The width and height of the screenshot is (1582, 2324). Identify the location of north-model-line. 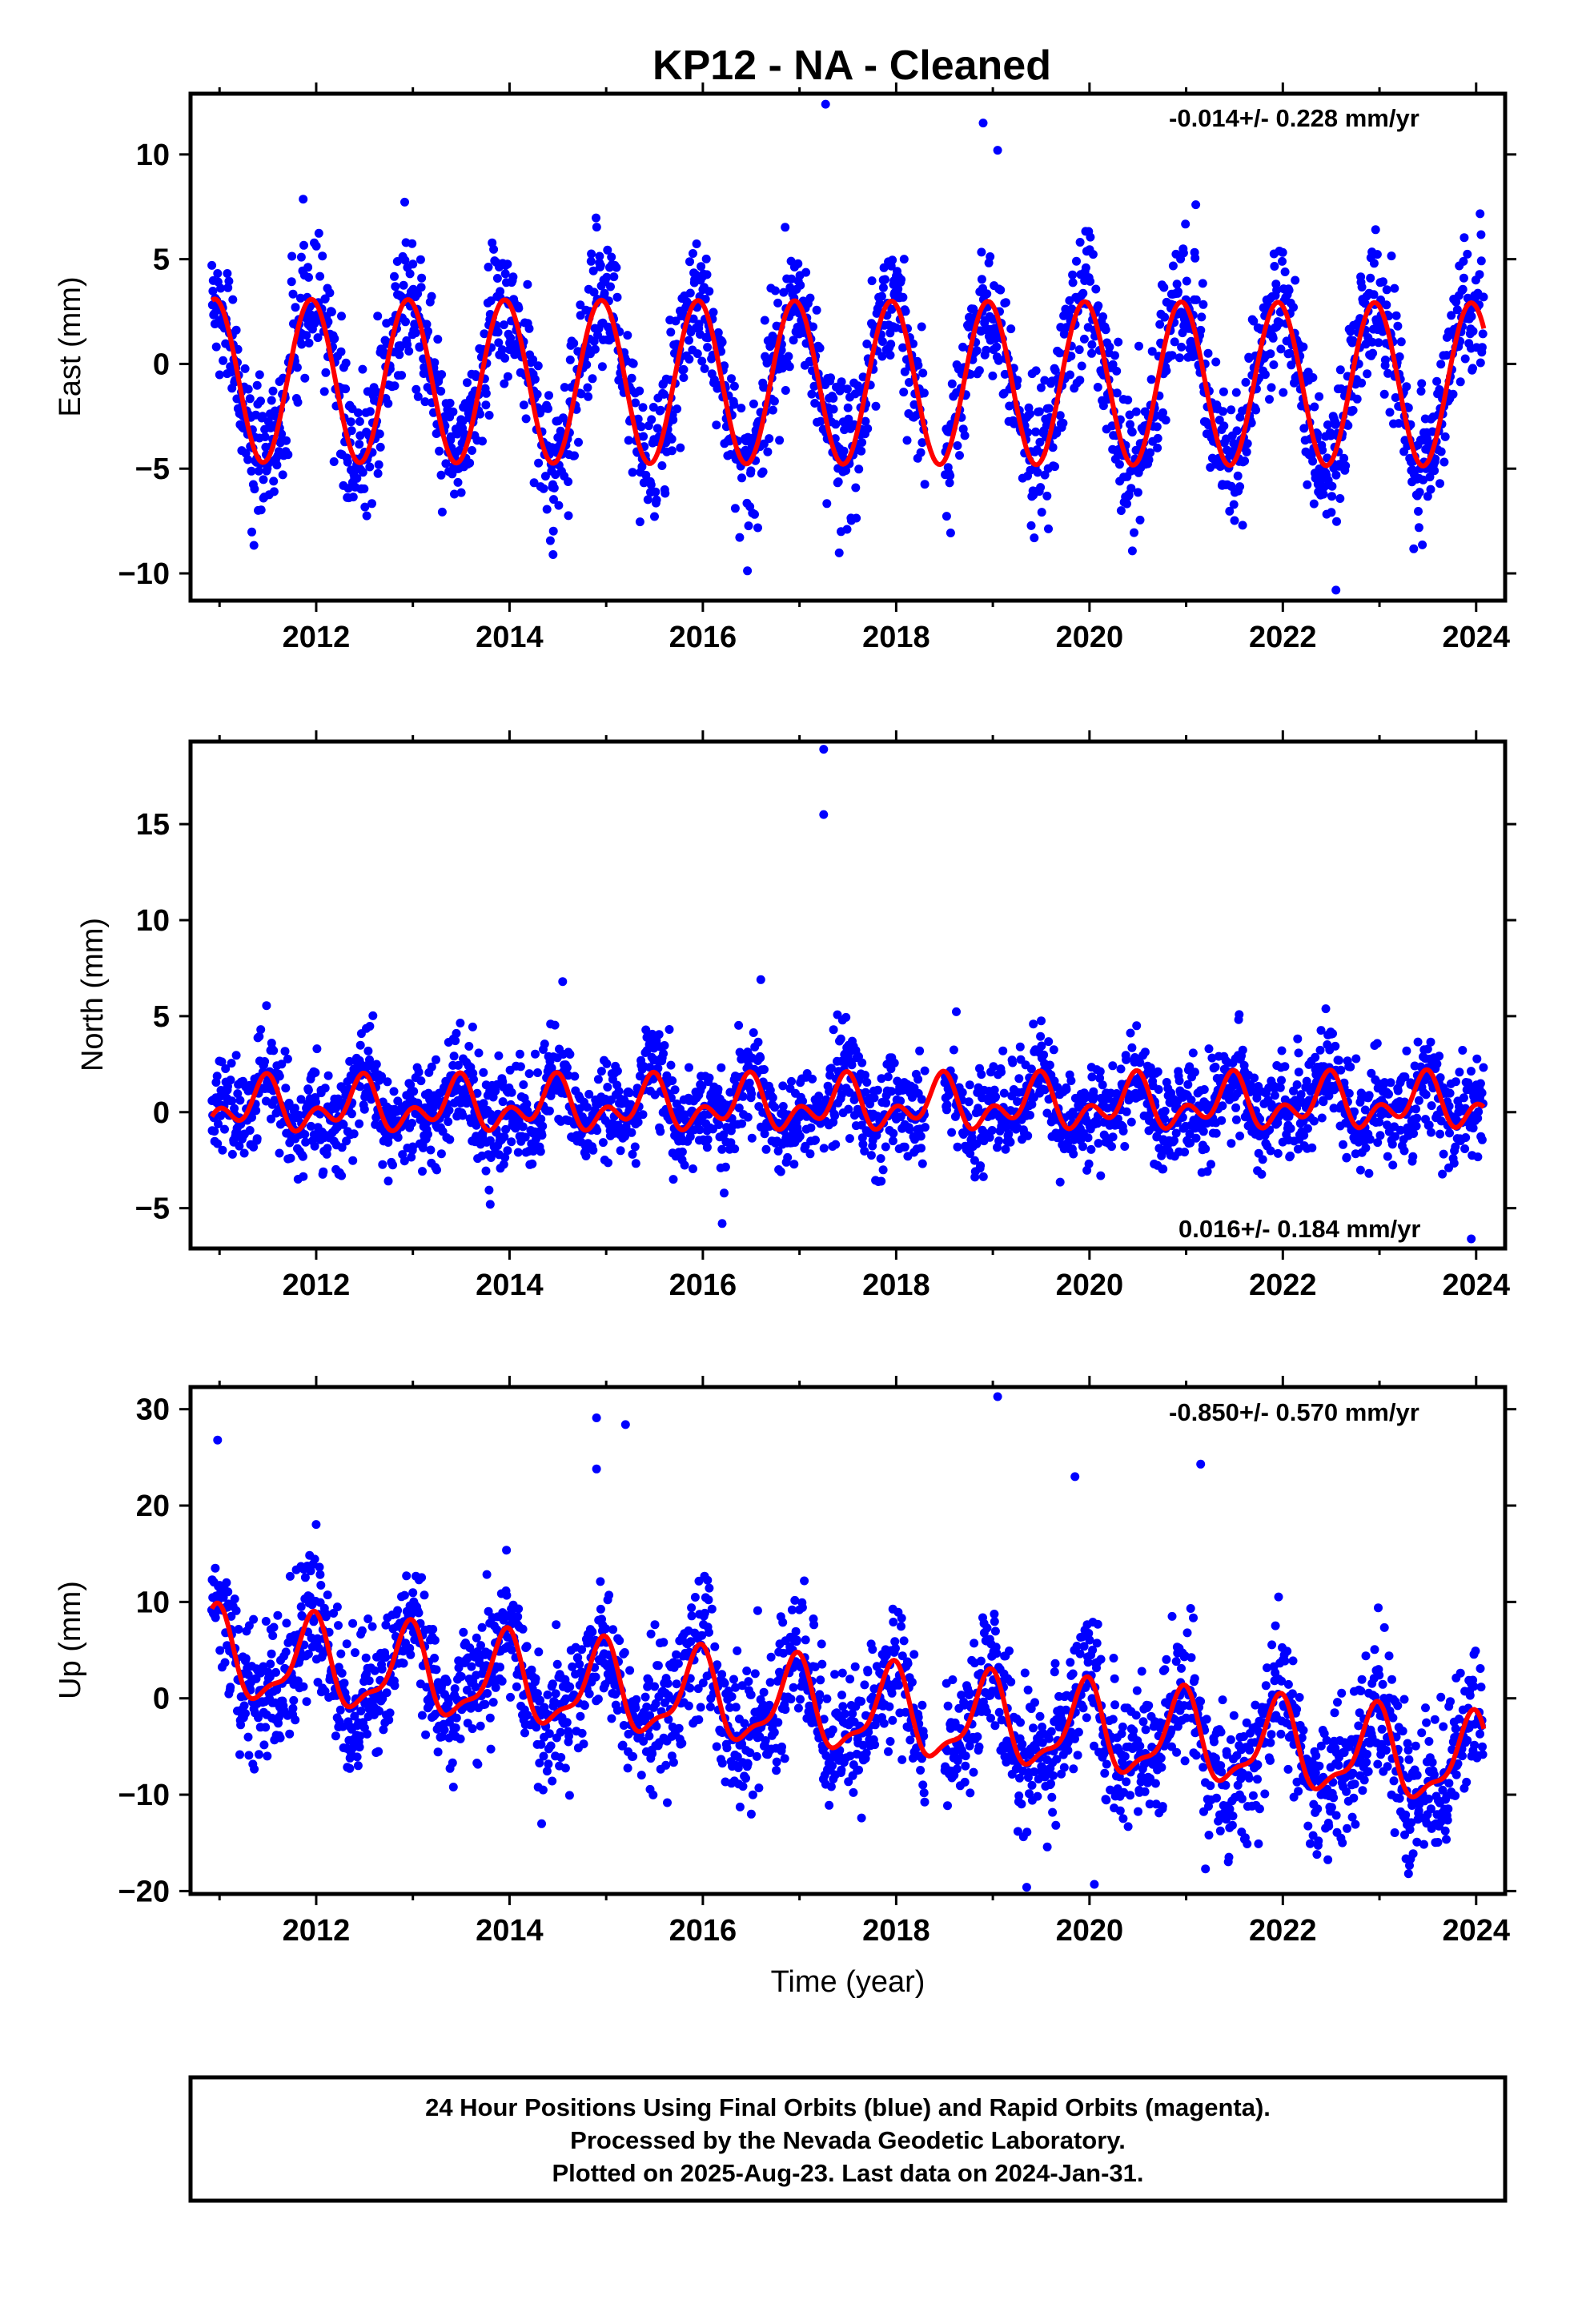
(848, 1100).